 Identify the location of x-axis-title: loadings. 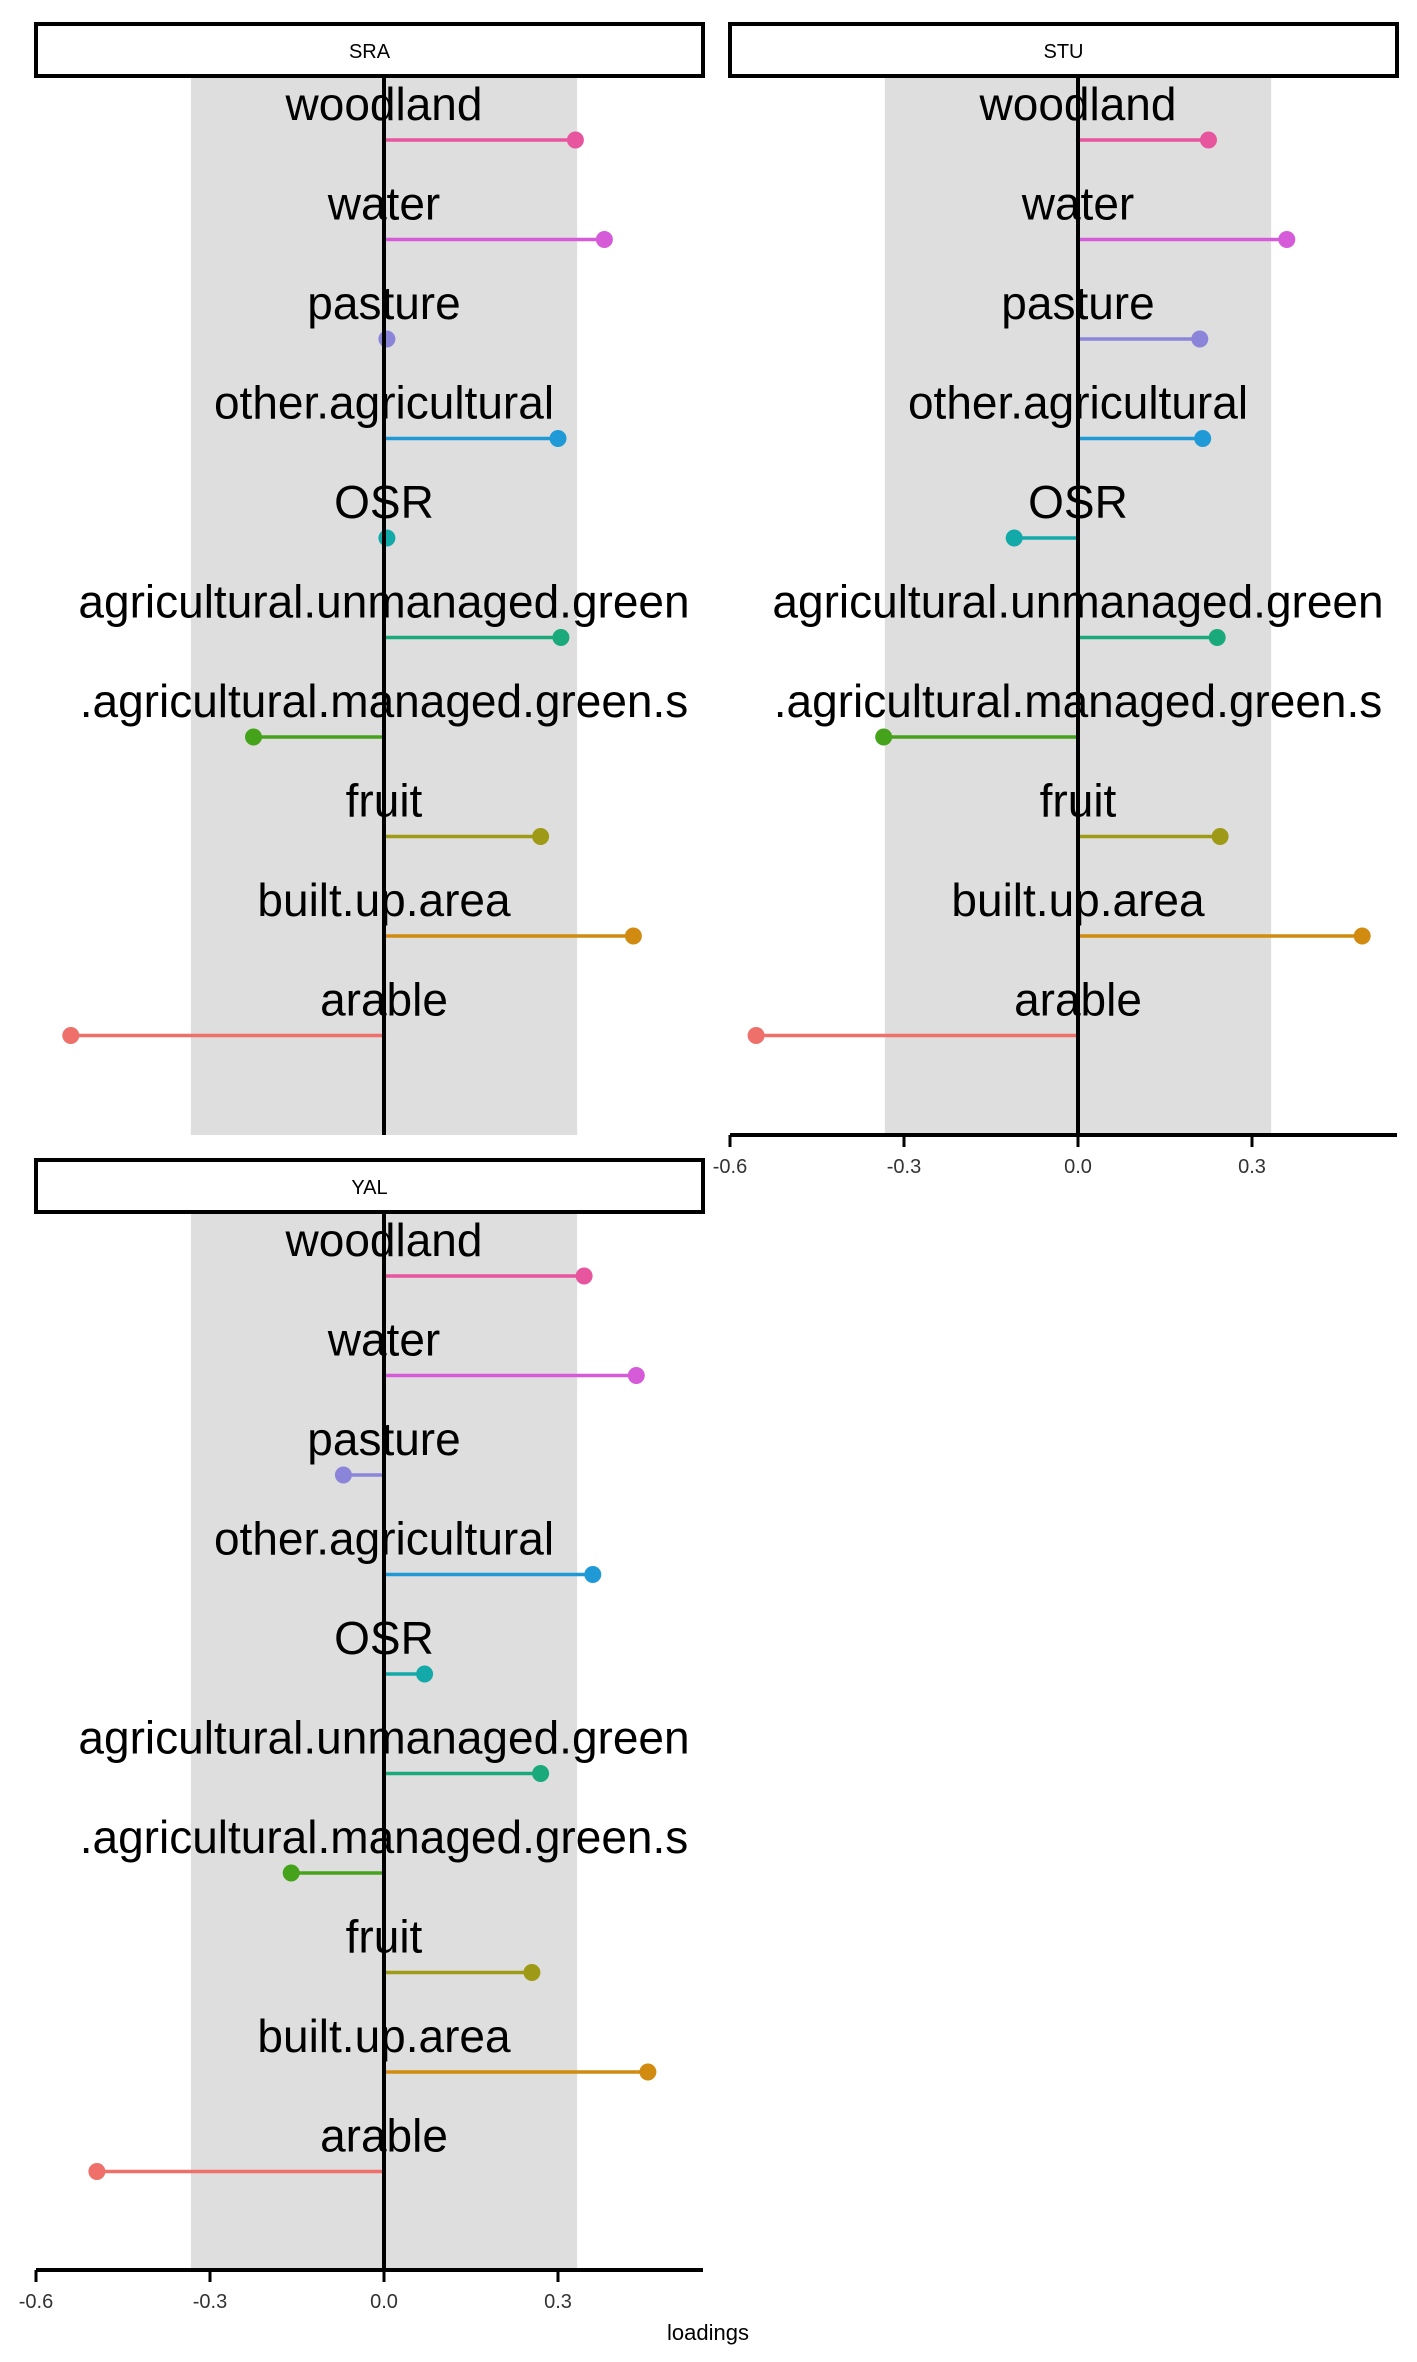
(708, 2332).